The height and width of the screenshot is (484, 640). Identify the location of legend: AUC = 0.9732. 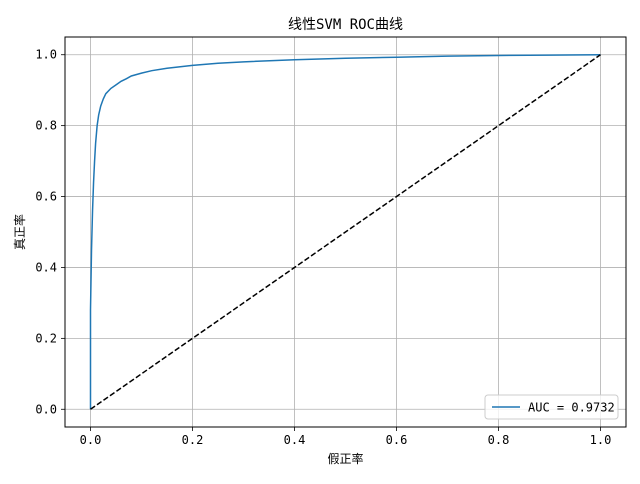
(551, 407).